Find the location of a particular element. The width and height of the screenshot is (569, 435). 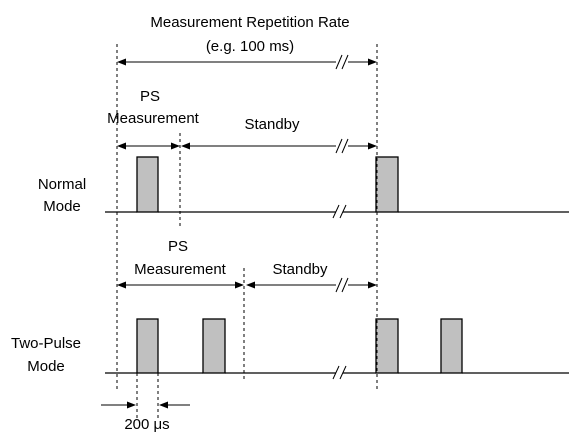

normal-mode-waveform is located at coordinates (337, 187).